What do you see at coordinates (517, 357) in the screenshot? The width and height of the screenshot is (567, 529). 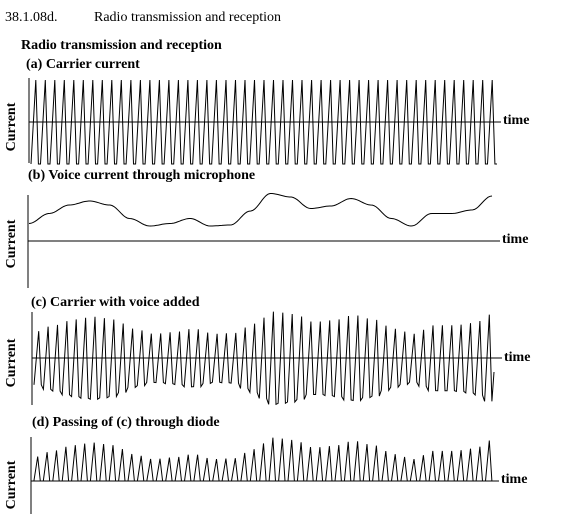 I see `panel-c-xlabel: time` at bounding box center [517, 357].